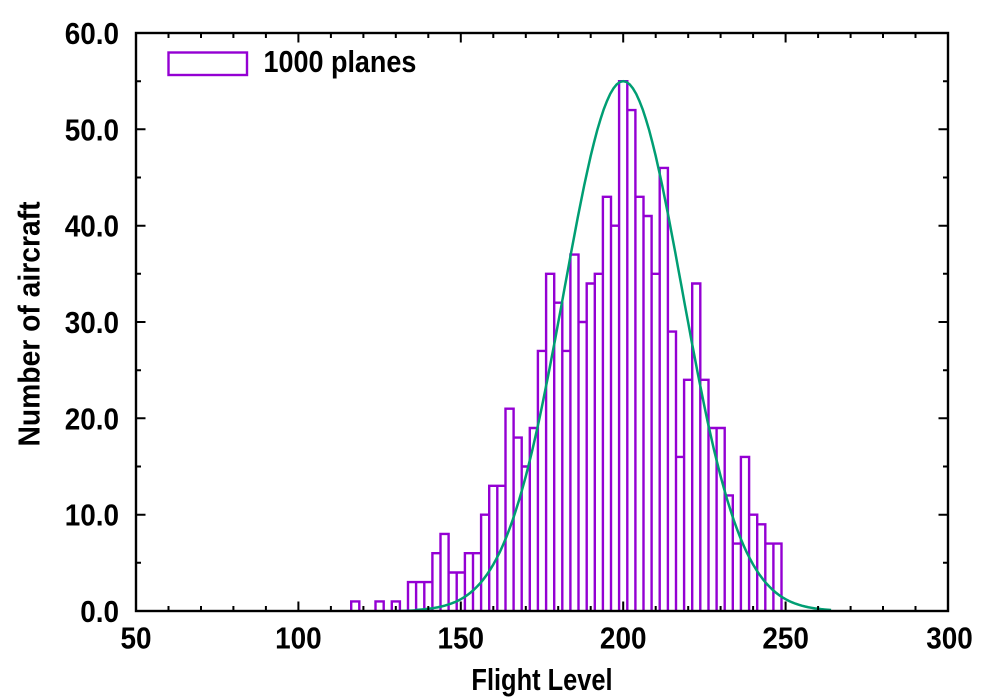 This screenshot has height=700, width=1000. Describe the element at coordinates (92, 515) in the screenshot. I see `svg-text: 10.0` at that location.